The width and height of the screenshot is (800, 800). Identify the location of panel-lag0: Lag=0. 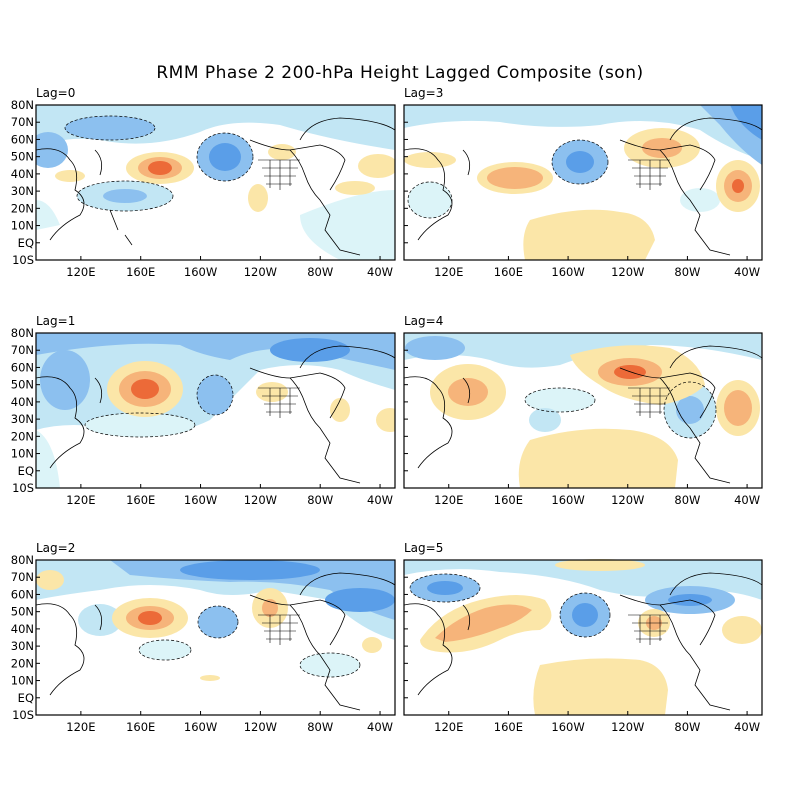
(215, 173).